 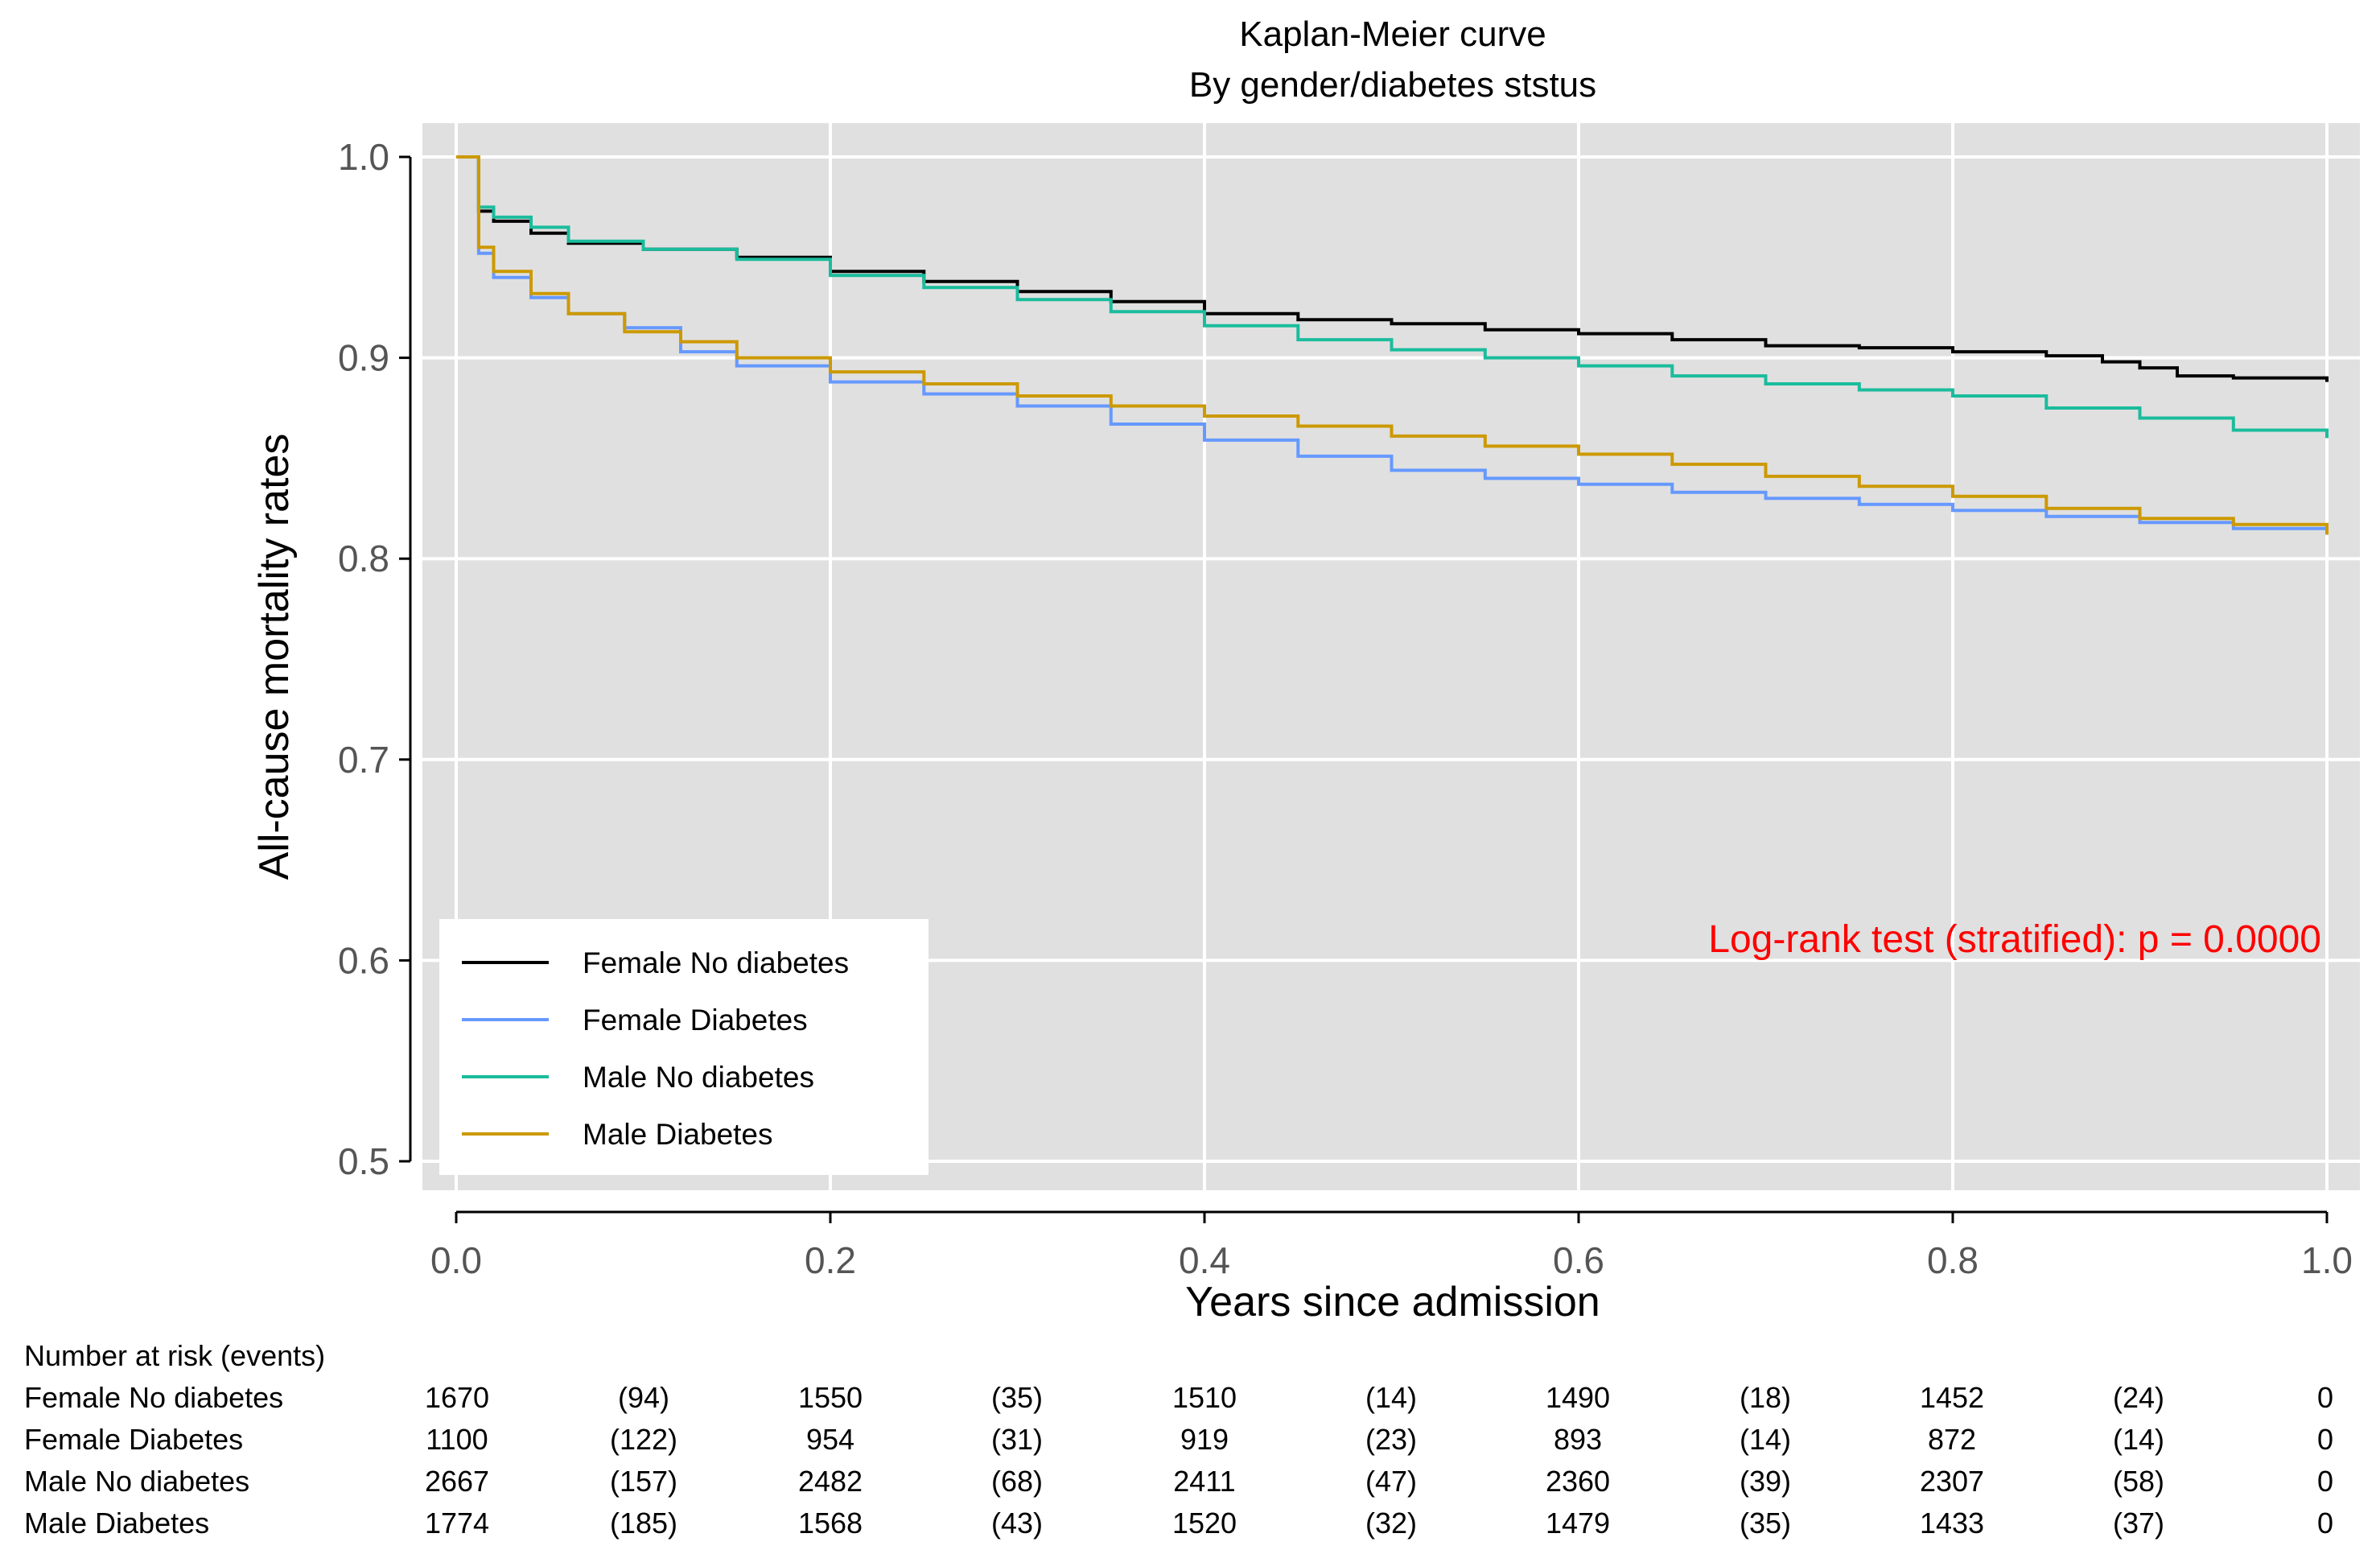 What do you see at coordinates (2138, 1397) in the screenshot?
I see `risk-cell-1-10: (24)` at bounding box center [2138, 1397].